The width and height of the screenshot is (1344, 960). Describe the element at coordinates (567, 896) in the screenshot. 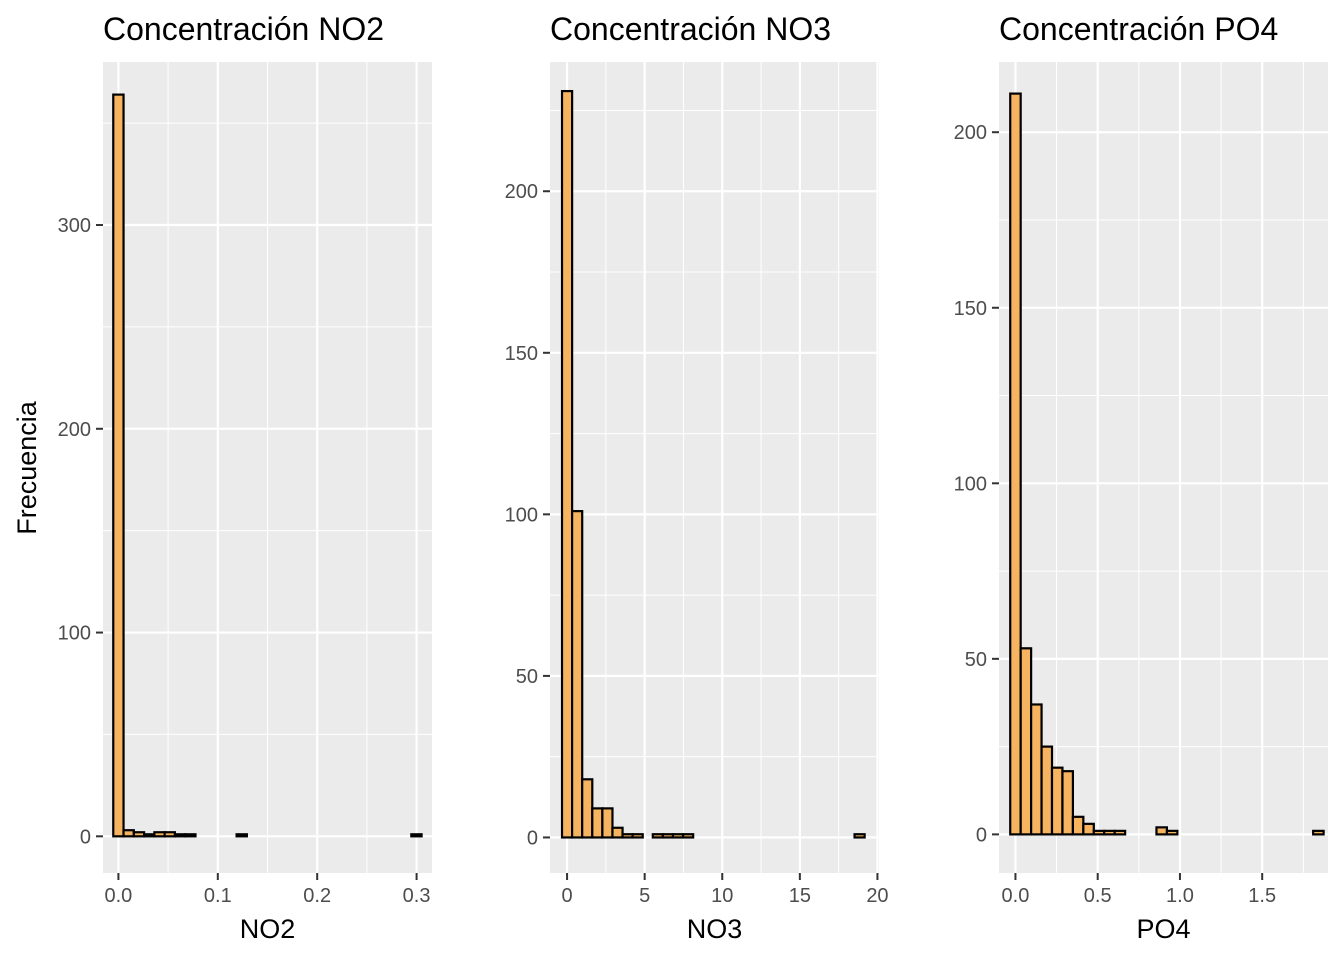

I see `x-tick-label: 0` at that location.